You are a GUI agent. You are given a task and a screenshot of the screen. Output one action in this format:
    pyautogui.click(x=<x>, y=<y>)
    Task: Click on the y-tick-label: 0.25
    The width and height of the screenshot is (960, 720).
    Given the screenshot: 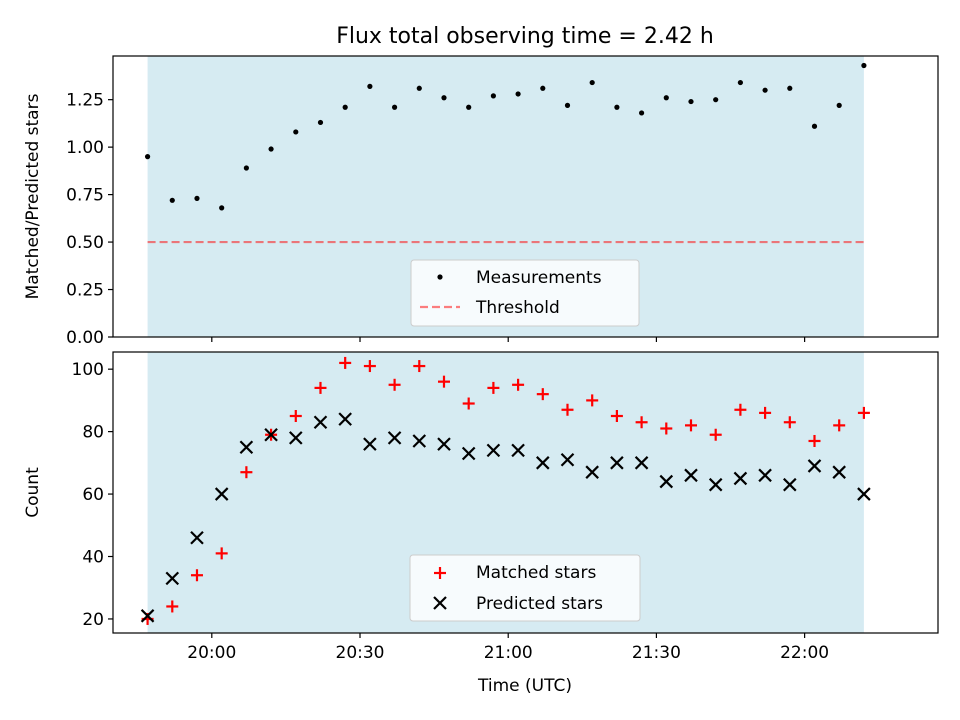 What is the action you would take?
    pyautogui.click(x=85, y=291)
    